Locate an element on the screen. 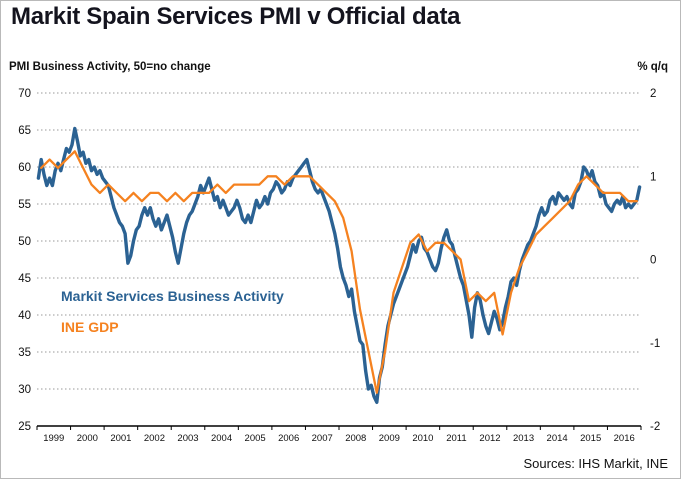 The image size is (681, 479). x-axis-tick-label: 2003 is located at coordinates (187, 438).